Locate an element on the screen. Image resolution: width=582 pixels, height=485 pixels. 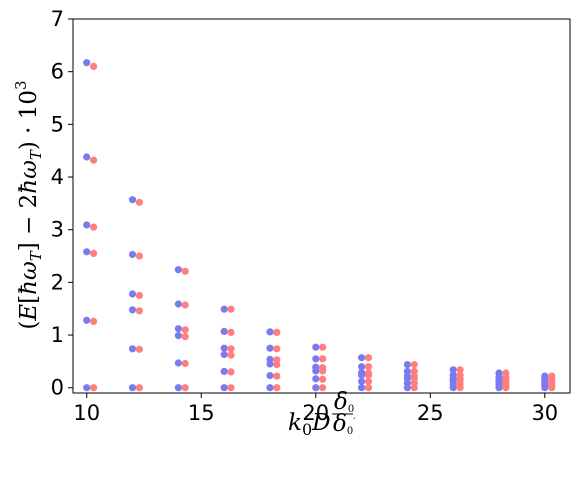
y-tick-label: 2 is located at coordinates (57, 282).